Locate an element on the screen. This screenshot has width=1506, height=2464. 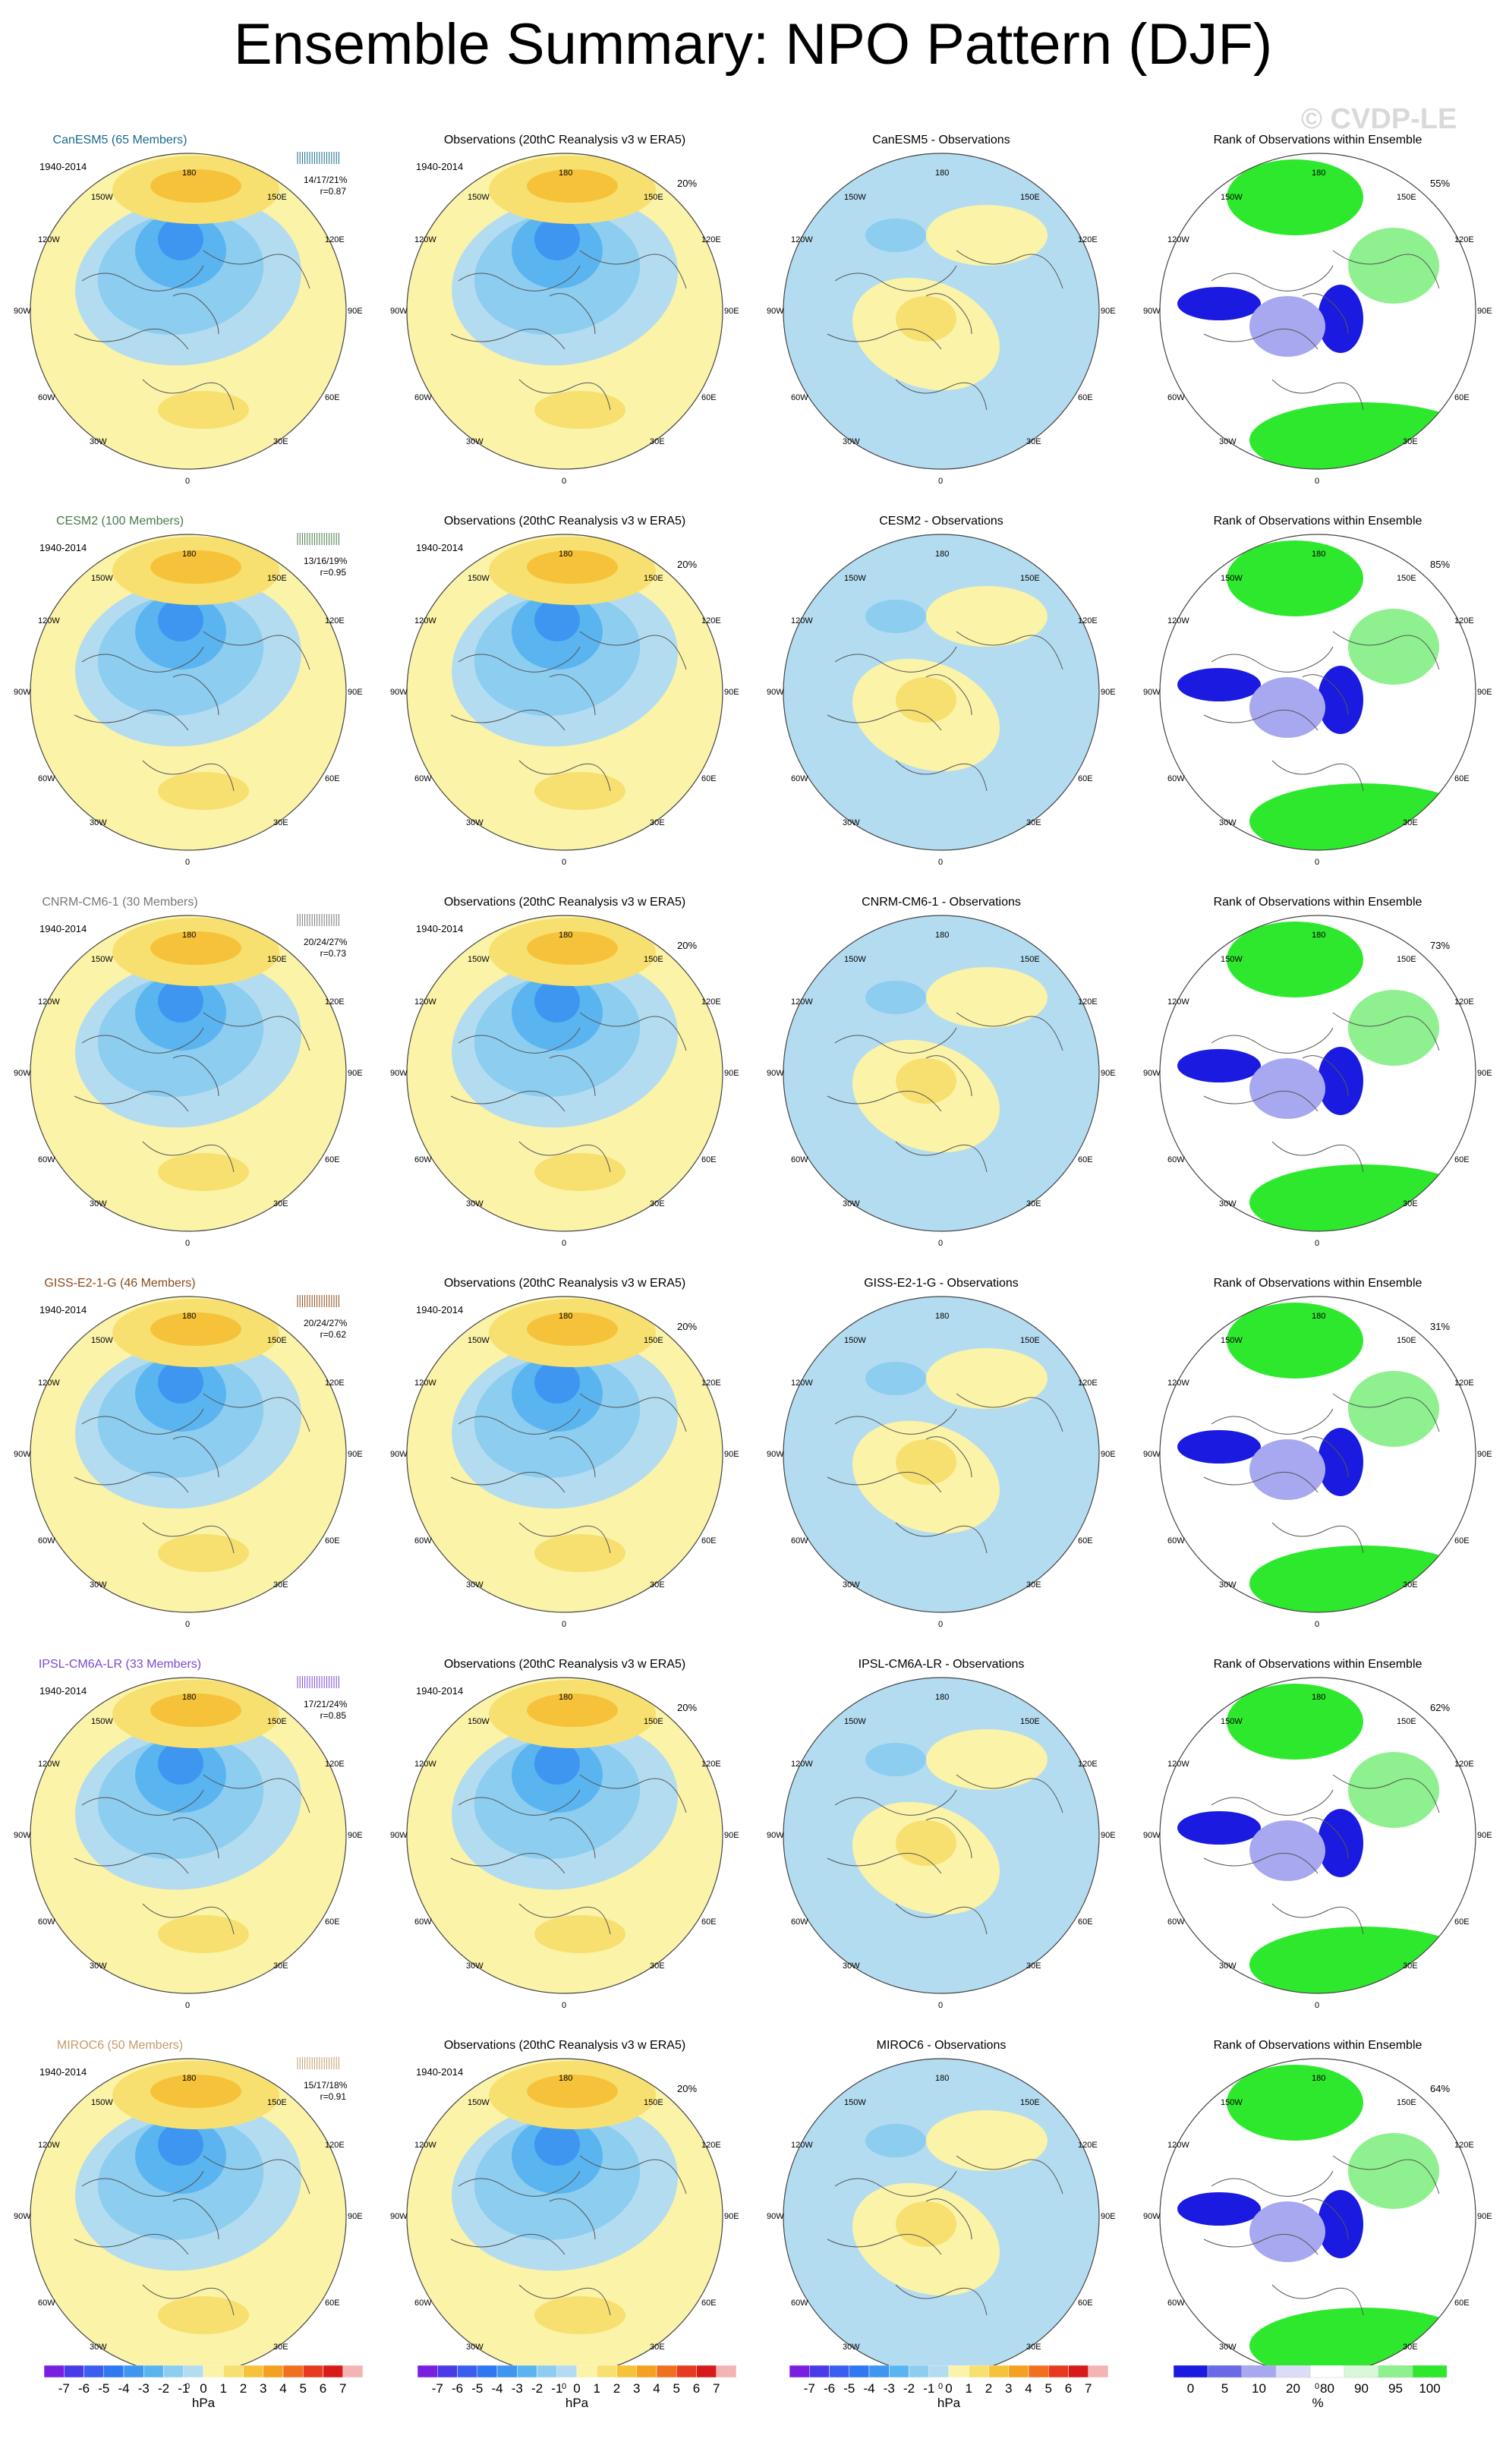
colorbar-hpa-2: -7 -6 -5 -4 -3 -2 -1 0 1 2 3 4 5 6 7 hPa is located at coordinates (577, 2407).